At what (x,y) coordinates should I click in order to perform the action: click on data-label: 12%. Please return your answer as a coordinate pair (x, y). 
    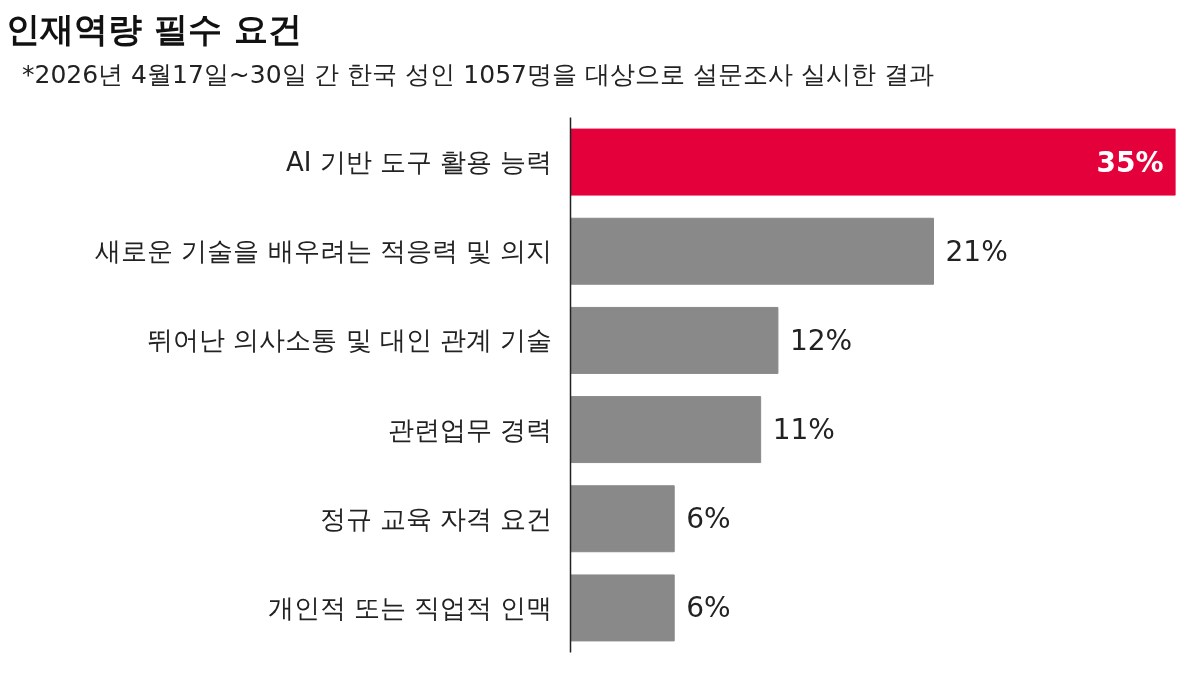
    Looking at the image, I should click on (821, 340).